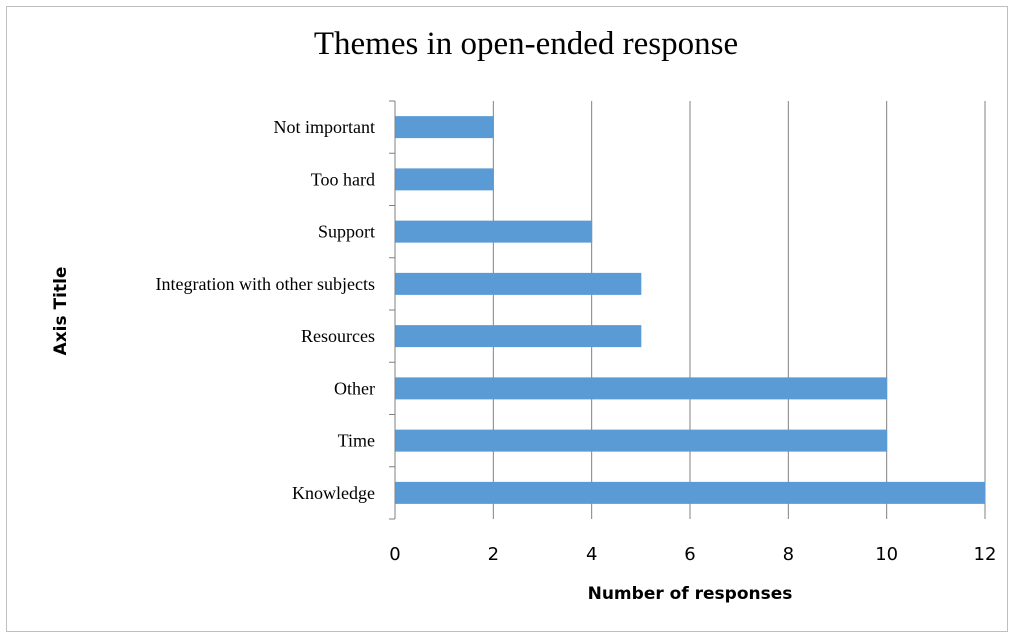 This screenshot has height=639, width=1016. I want to click on axes, so click(392, 310).